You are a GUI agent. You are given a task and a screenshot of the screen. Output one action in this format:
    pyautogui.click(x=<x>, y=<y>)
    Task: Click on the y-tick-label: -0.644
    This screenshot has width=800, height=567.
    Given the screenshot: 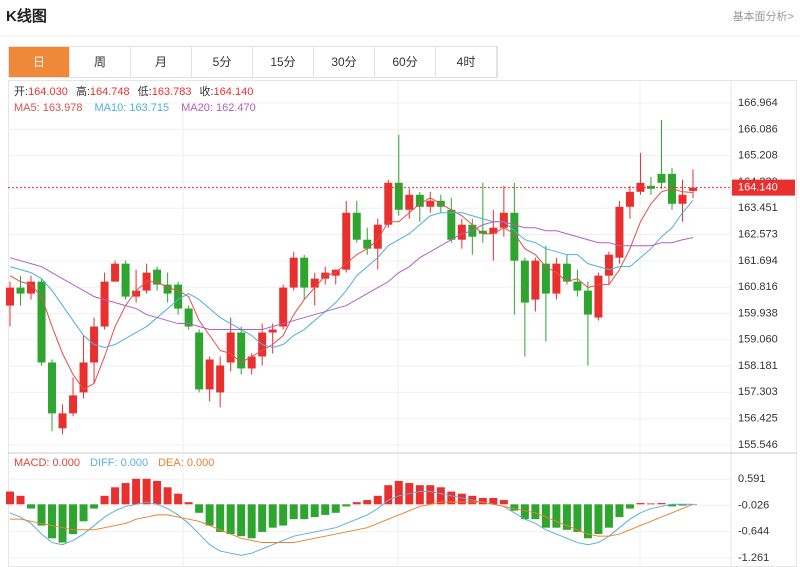 What is the action you would take?
    pyautogui.click(x=753, y=532)
    